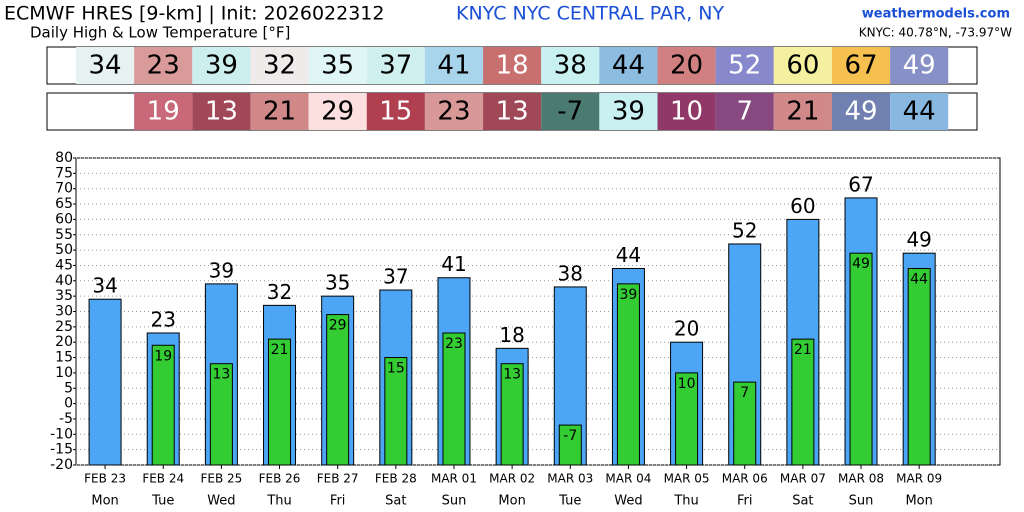 The image size is (1024, 512). What do you see at coordinates (936, 14) in the screenshot?
I see `site-name: weathermodels.com` at bounding box center [936, 14].